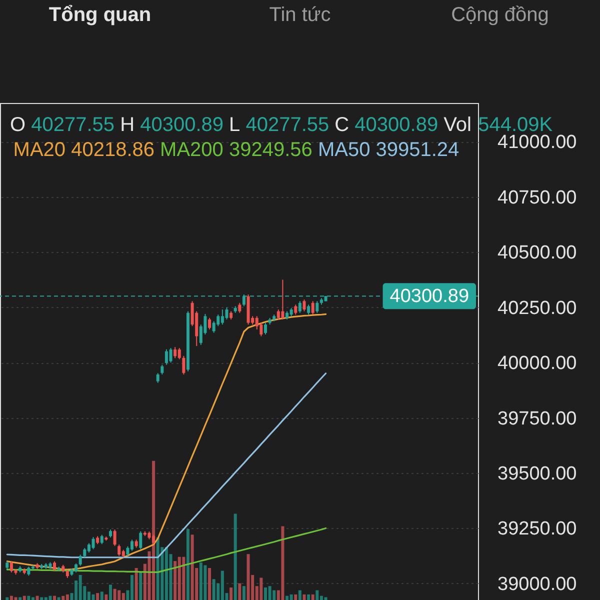 The height and width of the screenshot is (600, 600). I want to click on text: Tin tức, so click(300, 15).